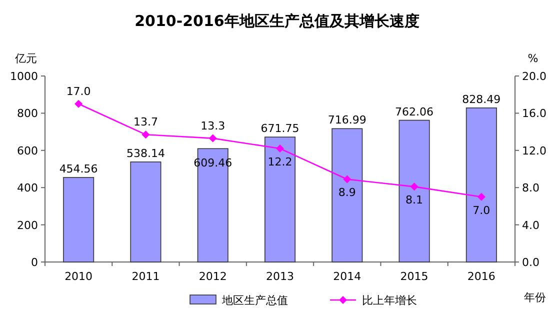 This screenshot has width=554, height=323. Describe the element at coordinates (414, 111) in the screenshot. I see `data-label: 762.06` at that location.